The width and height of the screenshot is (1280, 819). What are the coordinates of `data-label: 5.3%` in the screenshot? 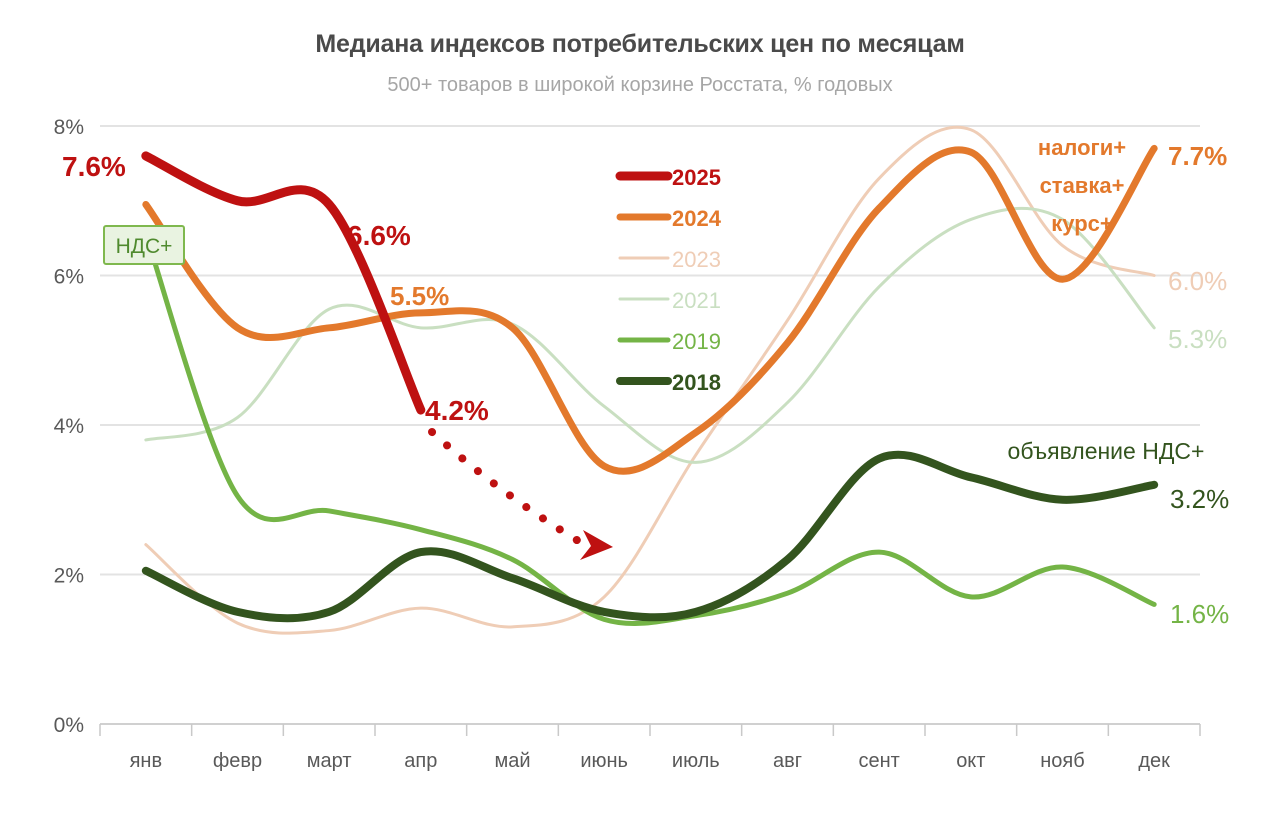 It's located at (1197, 339).